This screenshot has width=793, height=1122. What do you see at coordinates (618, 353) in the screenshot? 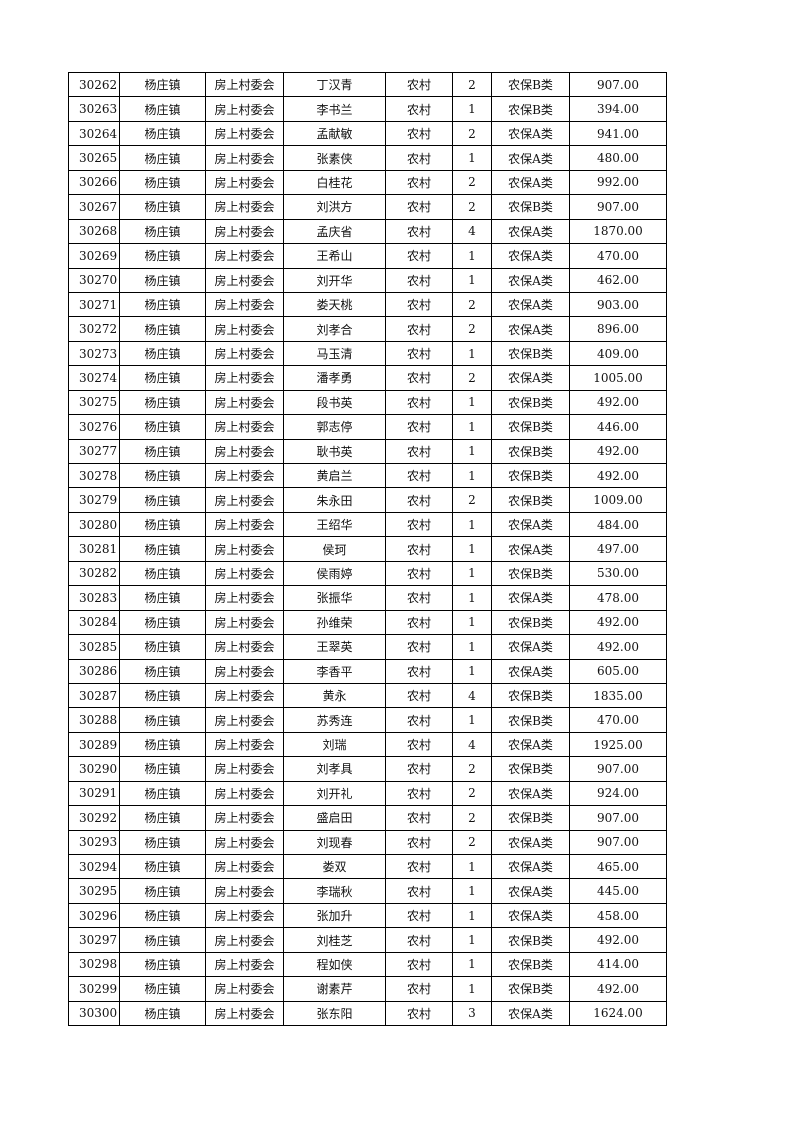
I see `amount-cell: 409.00` at bounding box center [618, 353].